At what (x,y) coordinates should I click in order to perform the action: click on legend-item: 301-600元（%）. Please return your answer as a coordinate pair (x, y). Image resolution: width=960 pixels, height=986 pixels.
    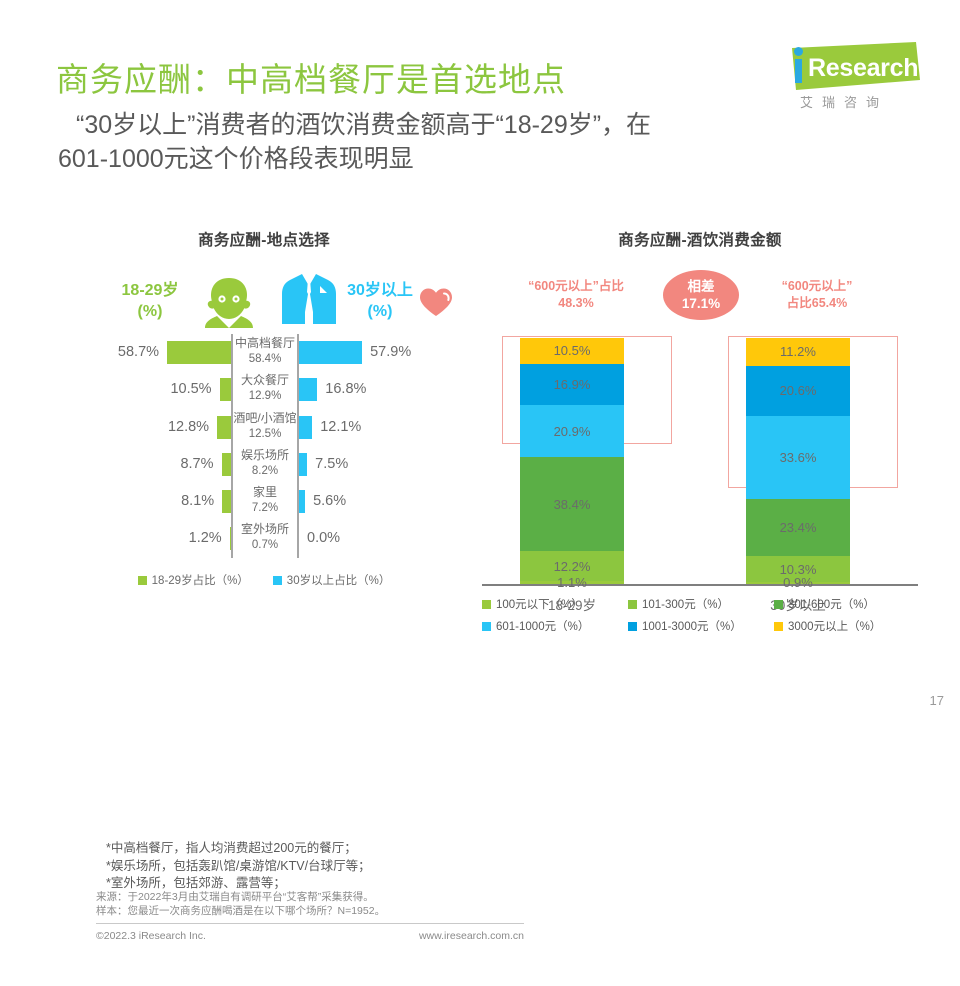
    Looking at the image, I should click on (847, 604).